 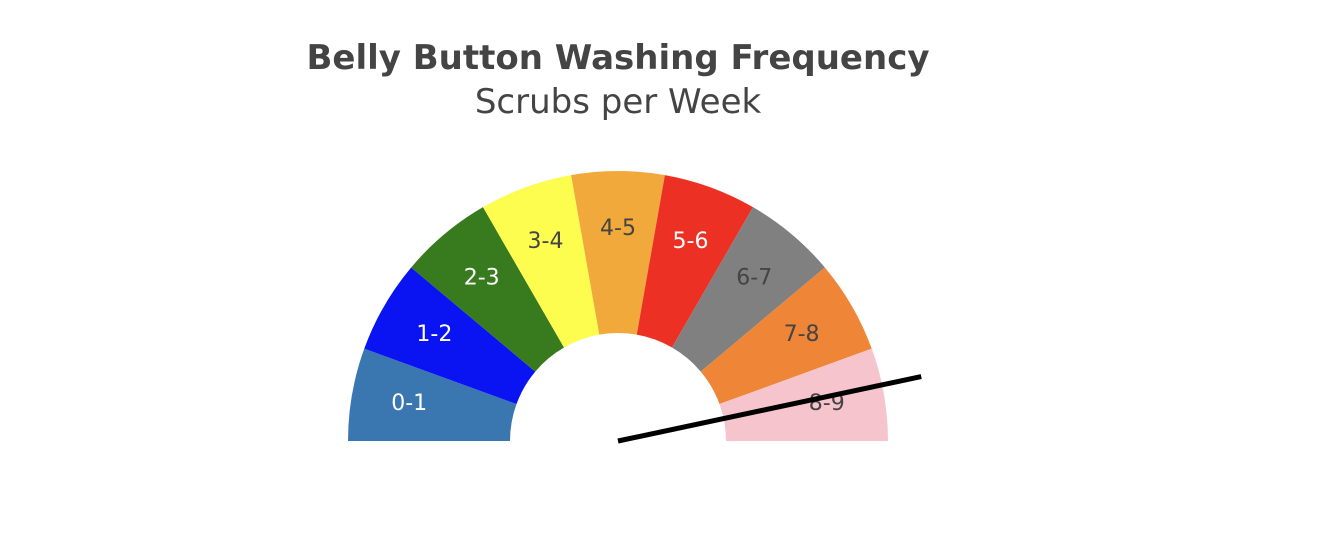 I want to click on gauge-needle, so click(x=769, y=409).